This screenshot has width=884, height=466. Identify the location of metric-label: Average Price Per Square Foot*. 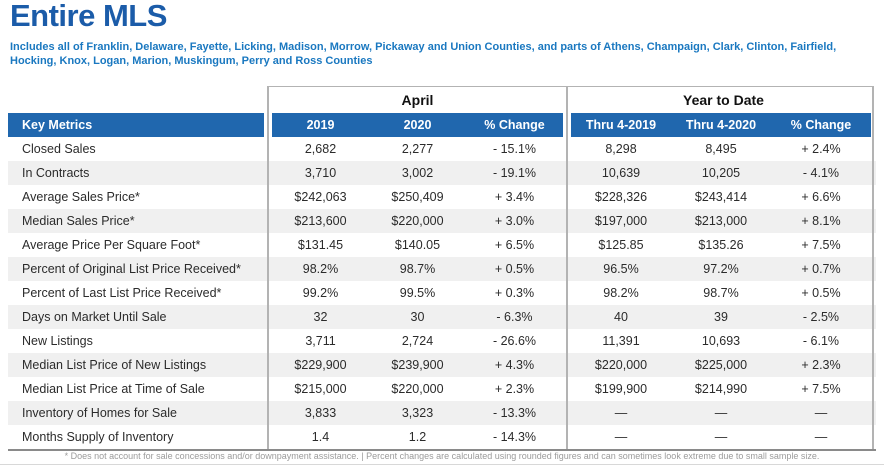
(111, 245).